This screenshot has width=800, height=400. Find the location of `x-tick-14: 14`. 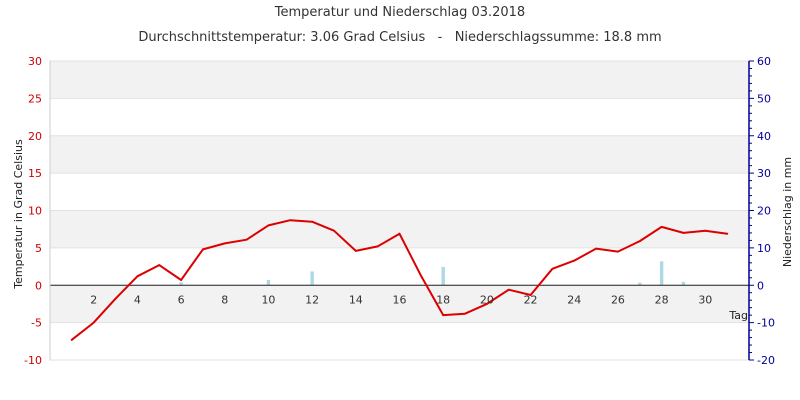

x-tick-14: 14 is located at coordinates (356, 299).